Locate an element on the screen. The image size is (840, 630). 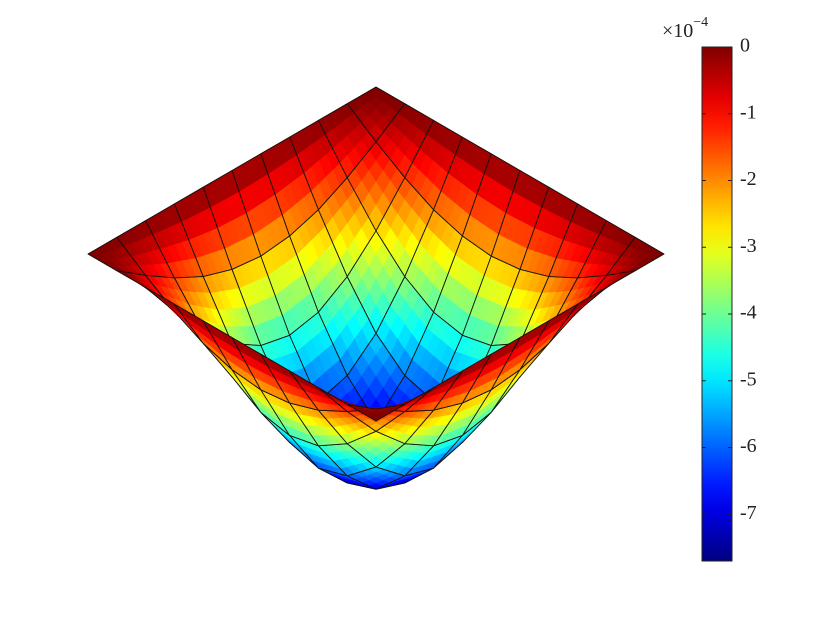
mesh-cell is located at coordinates (376, 412).